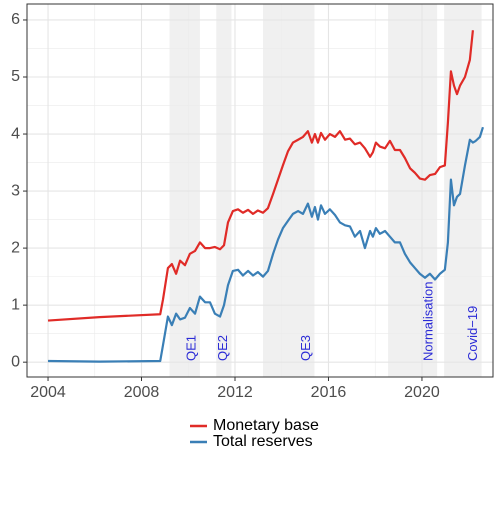 Image resolution: width=503 pixels, height=517 pixels. I want to click on period-label: Covid−19, so click(472, 333).